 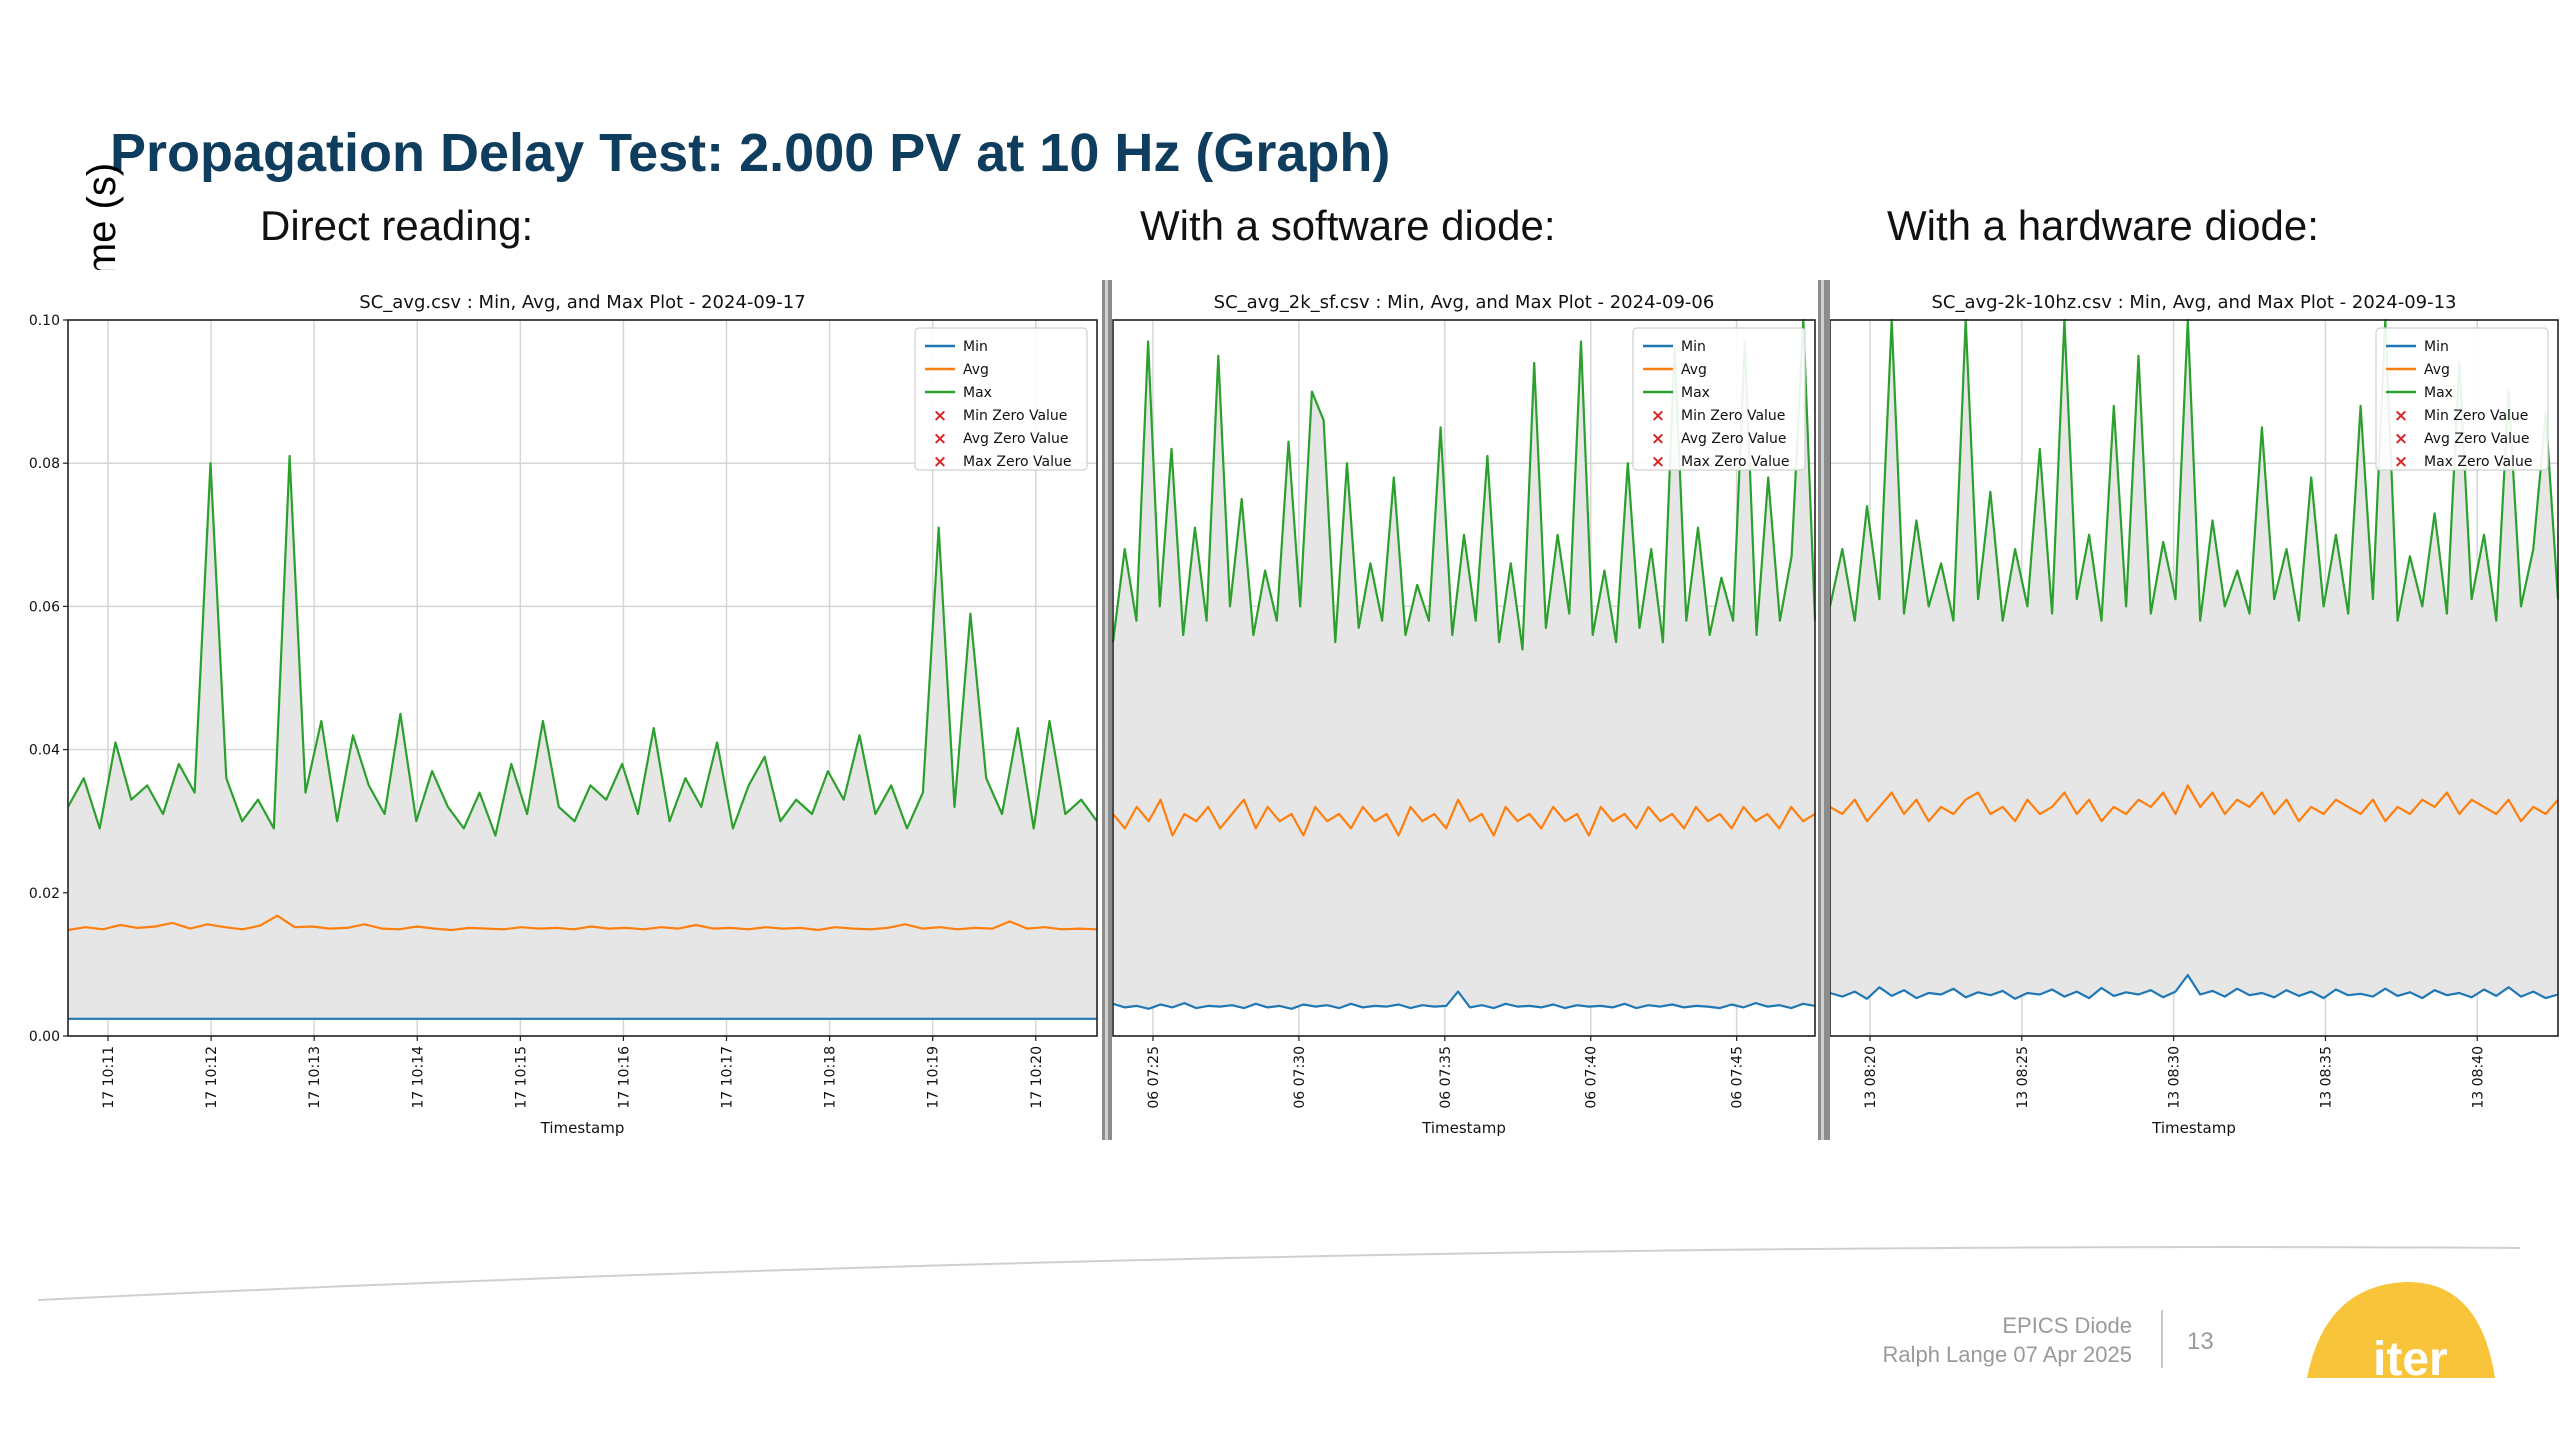 I want to click on y-tick-label: 0.02, so click(x=44, y=894).